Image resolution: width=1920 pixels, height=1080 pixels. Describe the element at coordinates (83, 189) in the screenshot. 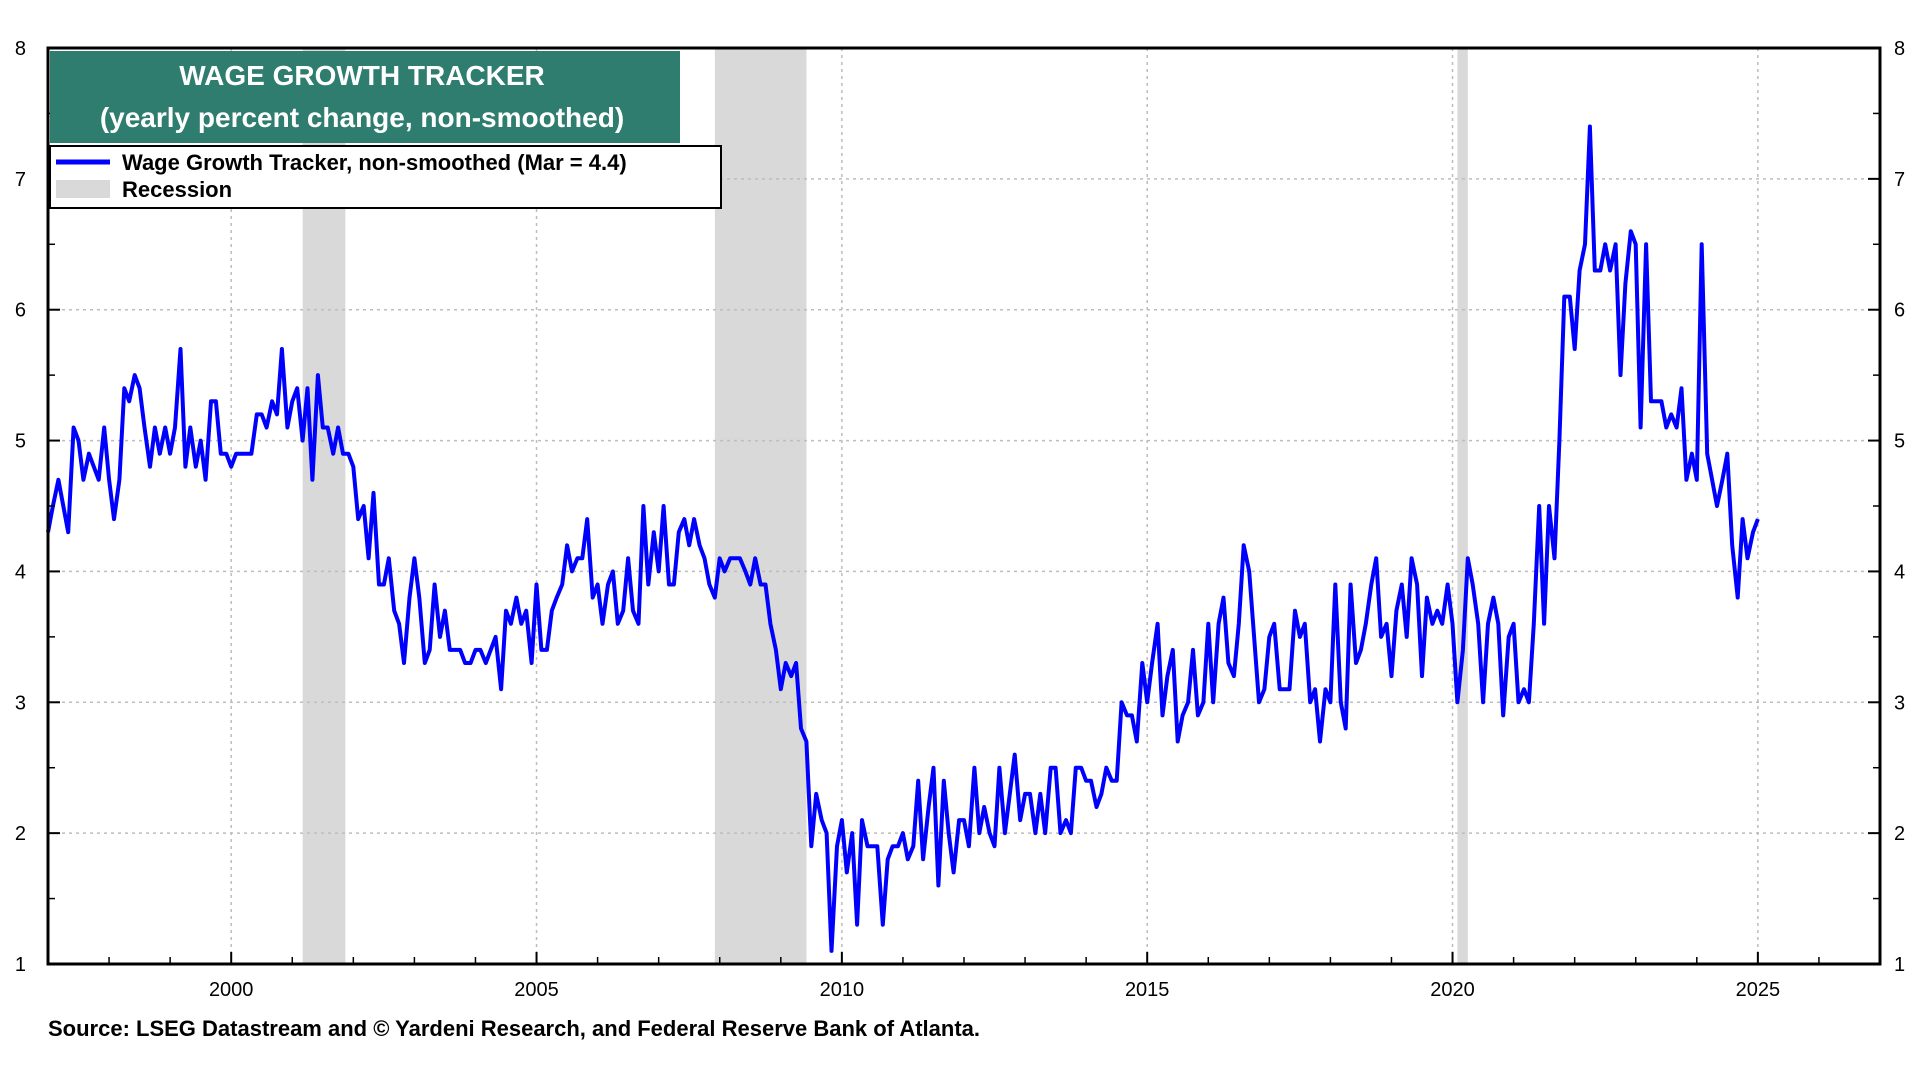

I see `legend-recession-swatch` at that location.